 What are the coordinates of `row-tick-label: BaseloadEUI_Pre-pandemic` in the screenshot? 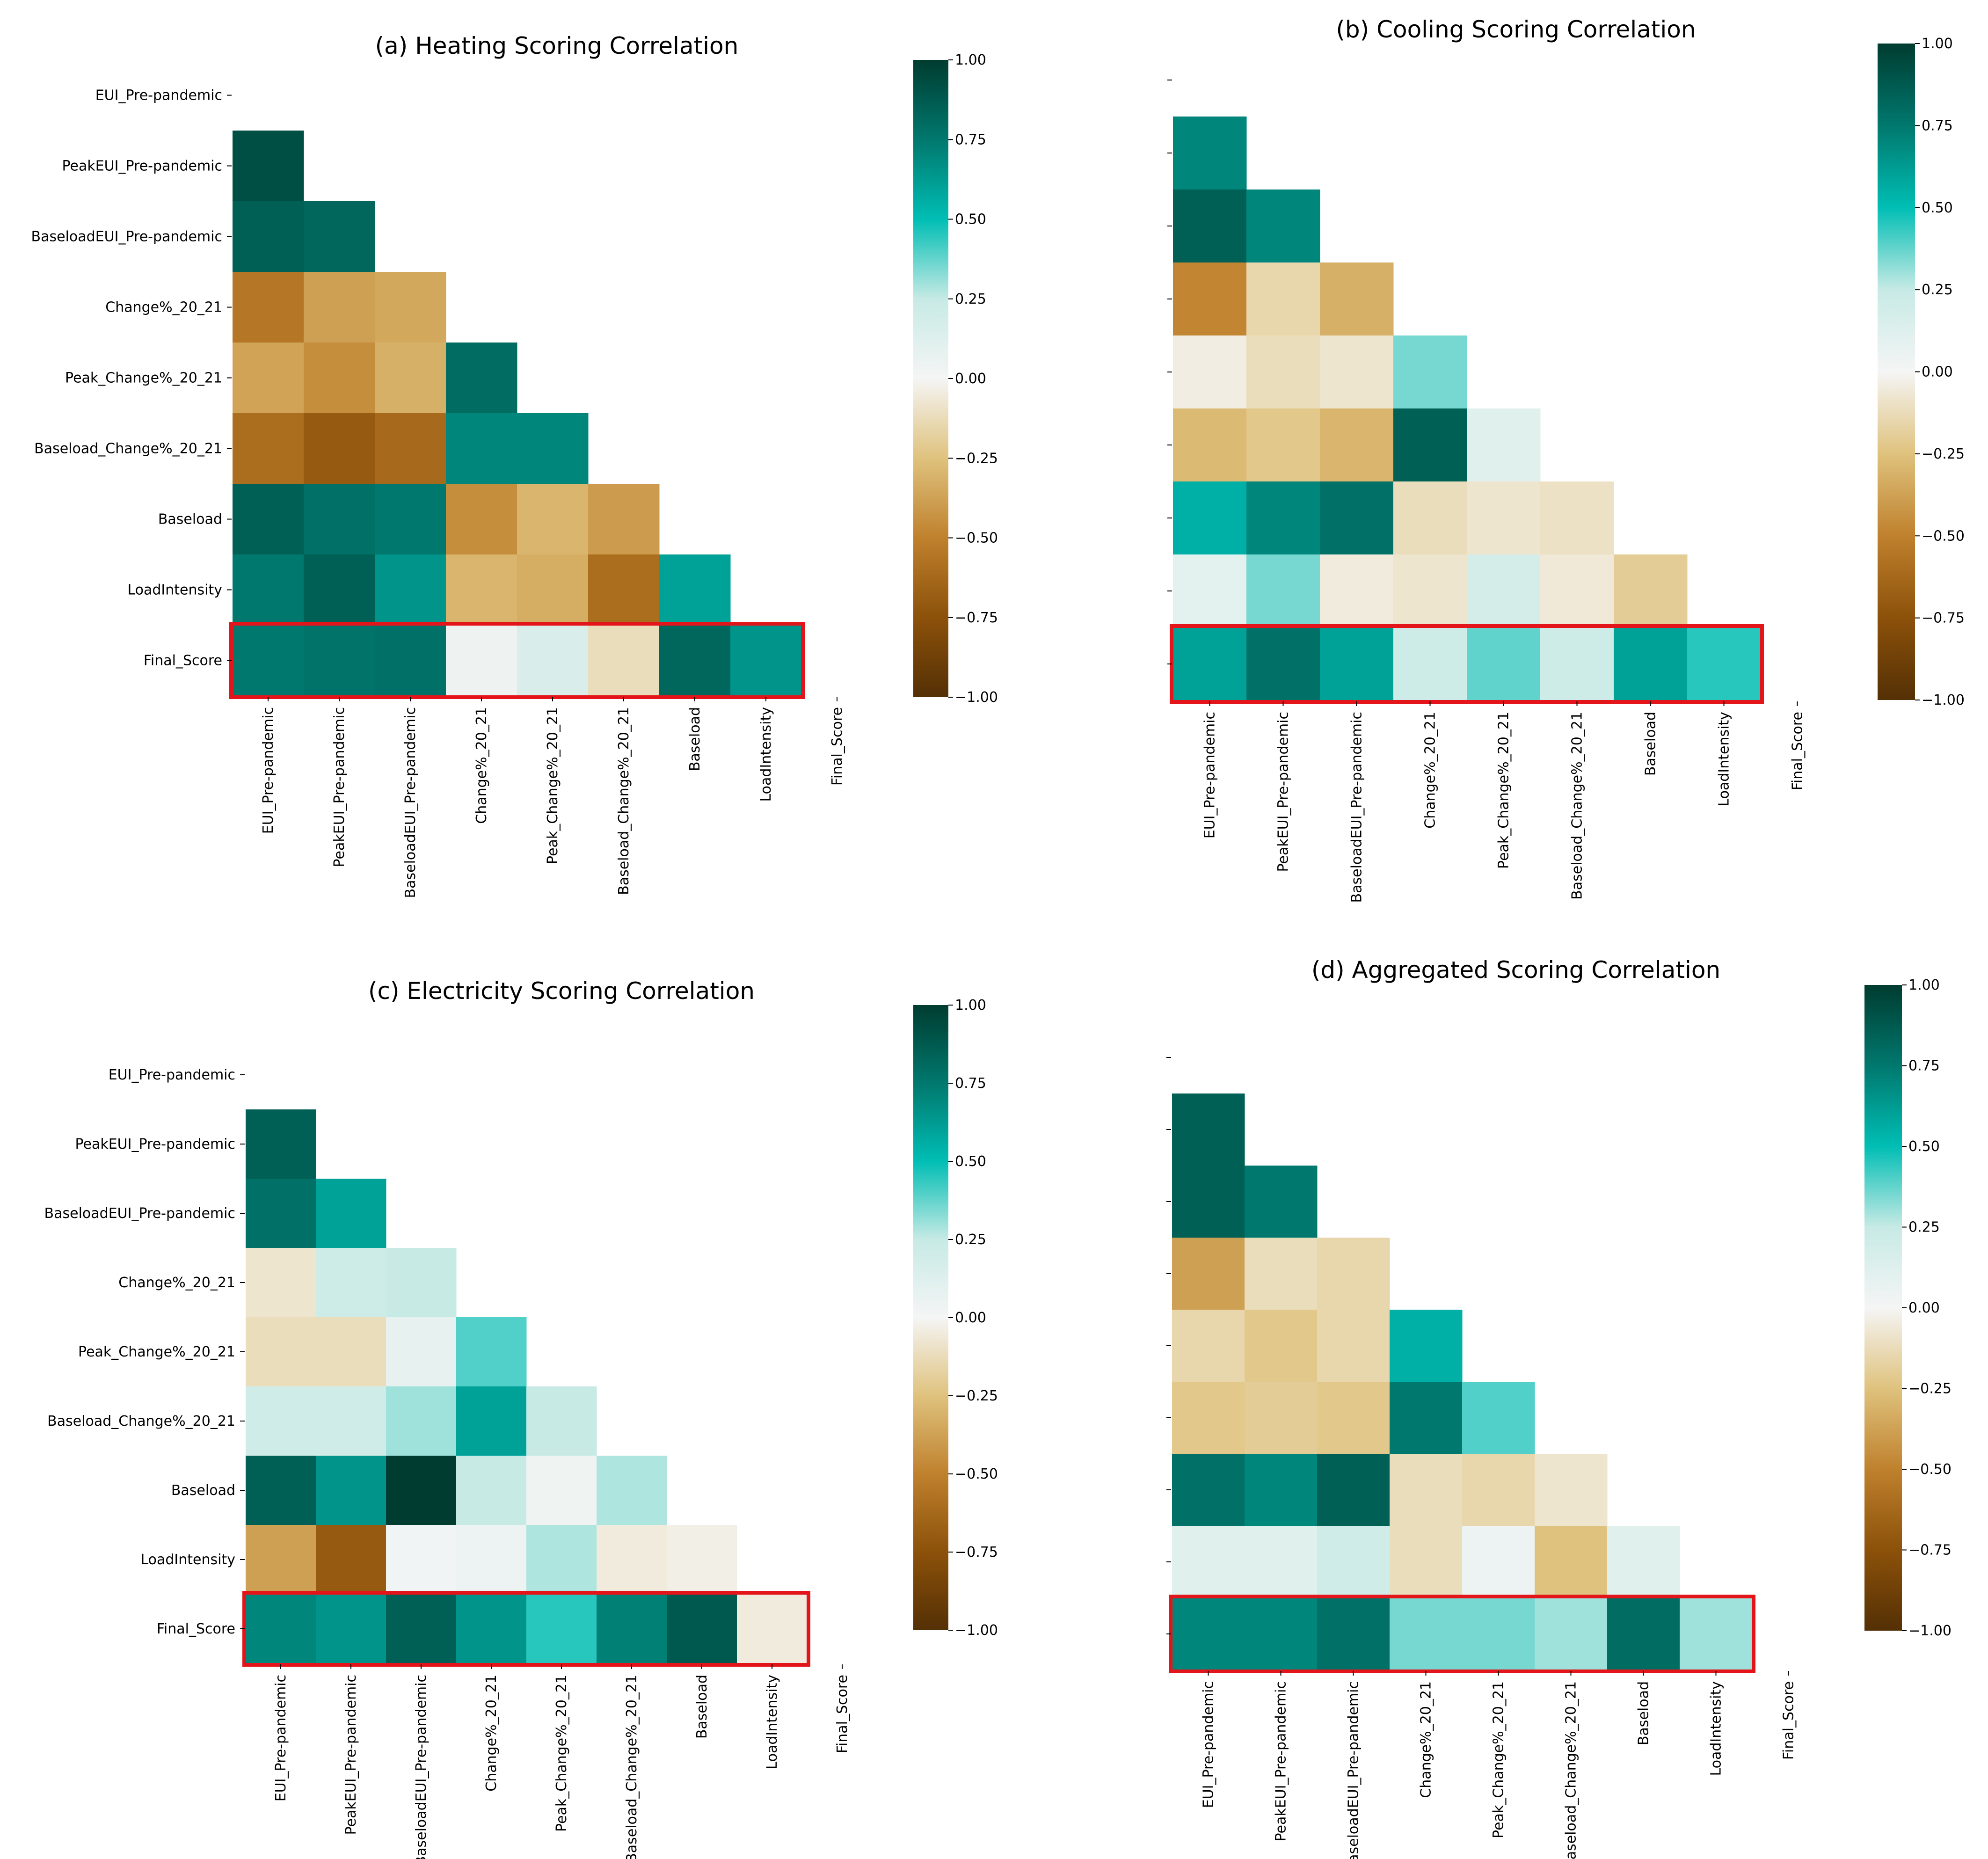 It's located at (140, 1213).